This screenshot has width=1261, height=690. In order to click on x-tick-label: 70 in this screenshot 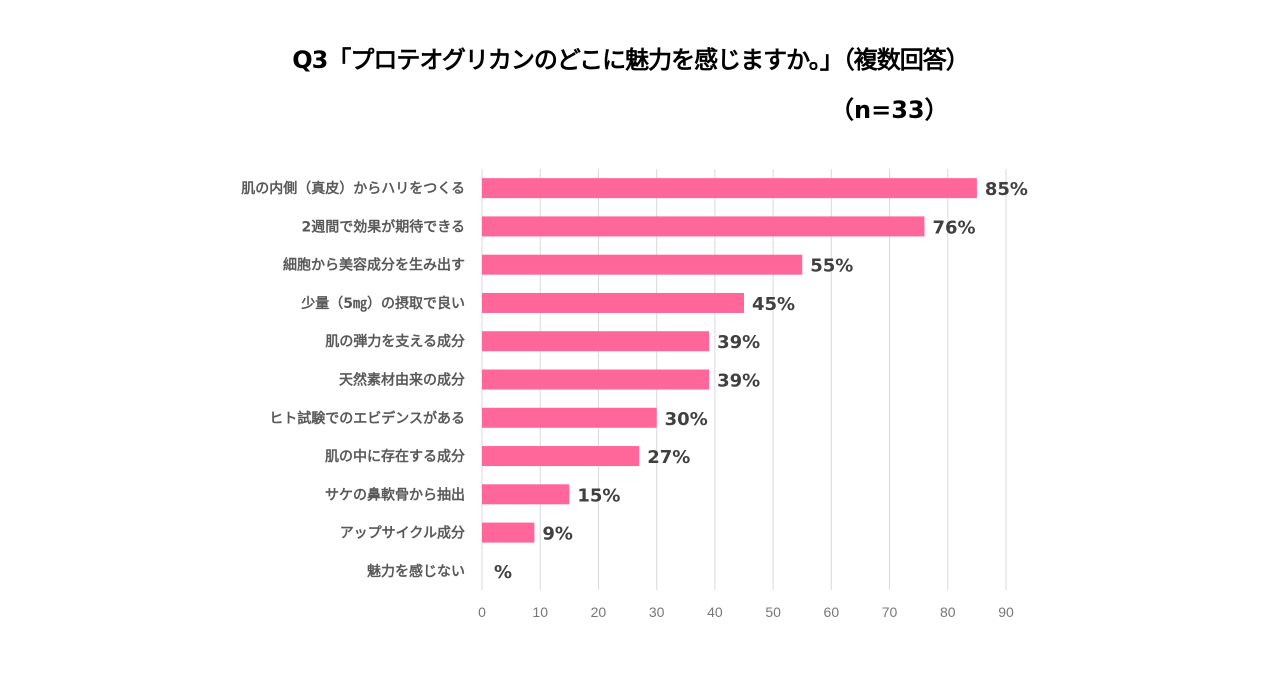, I will do `click(890, 612)`.